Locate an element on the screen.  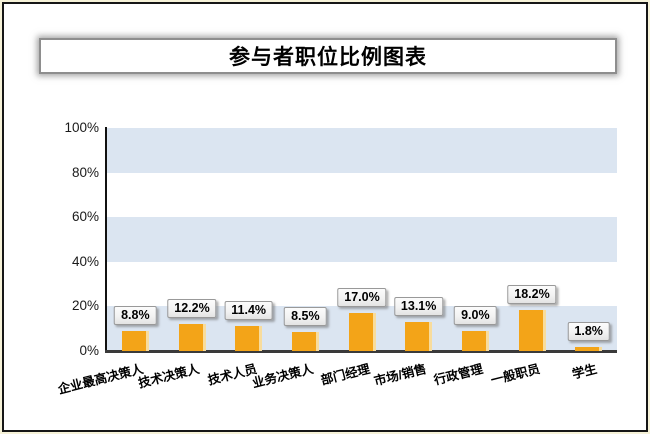
x-axis-label: 市场/销售 is located at coordinates (400, 375).